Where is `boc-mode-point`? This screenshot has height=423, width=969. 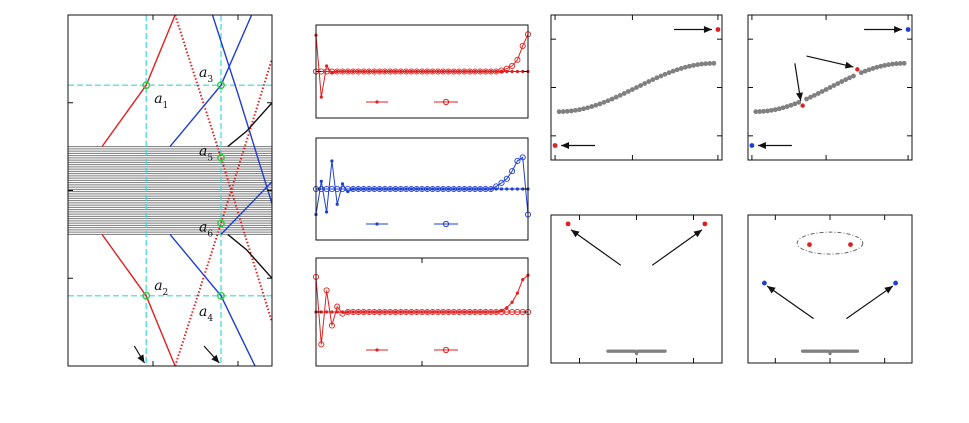
boc-mode-point is located at coordinates (555, 145).